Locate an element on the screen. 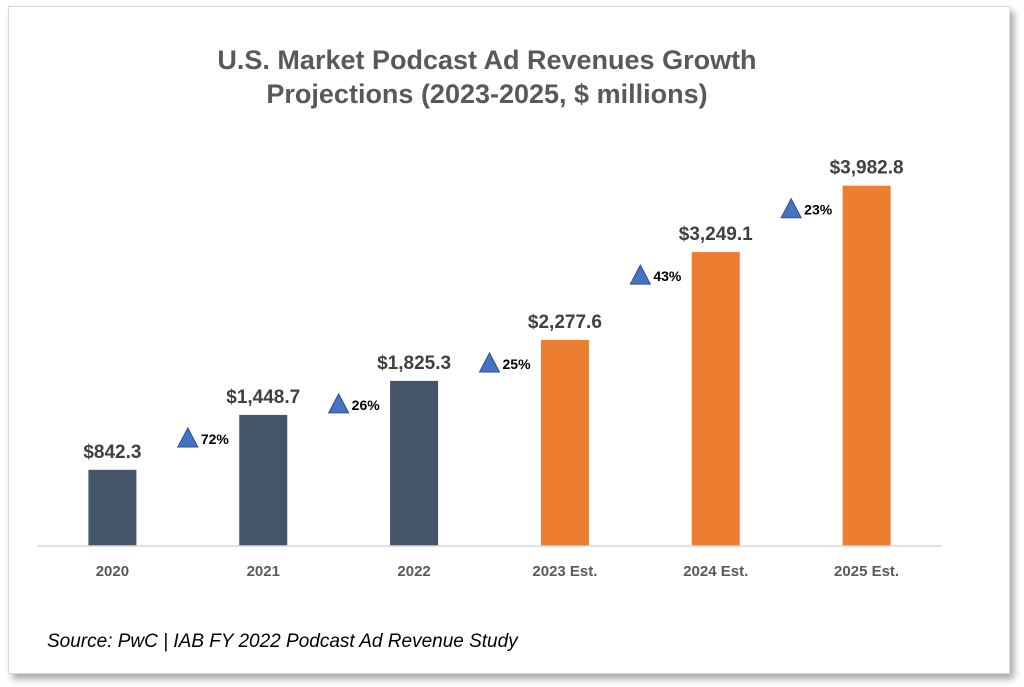 Image resolution: width=1024 pixels, height=687 pixels. chart-title-line-1: U.S. Market Podcast Ad Revenues Growth is located at coordinates (486, 60).